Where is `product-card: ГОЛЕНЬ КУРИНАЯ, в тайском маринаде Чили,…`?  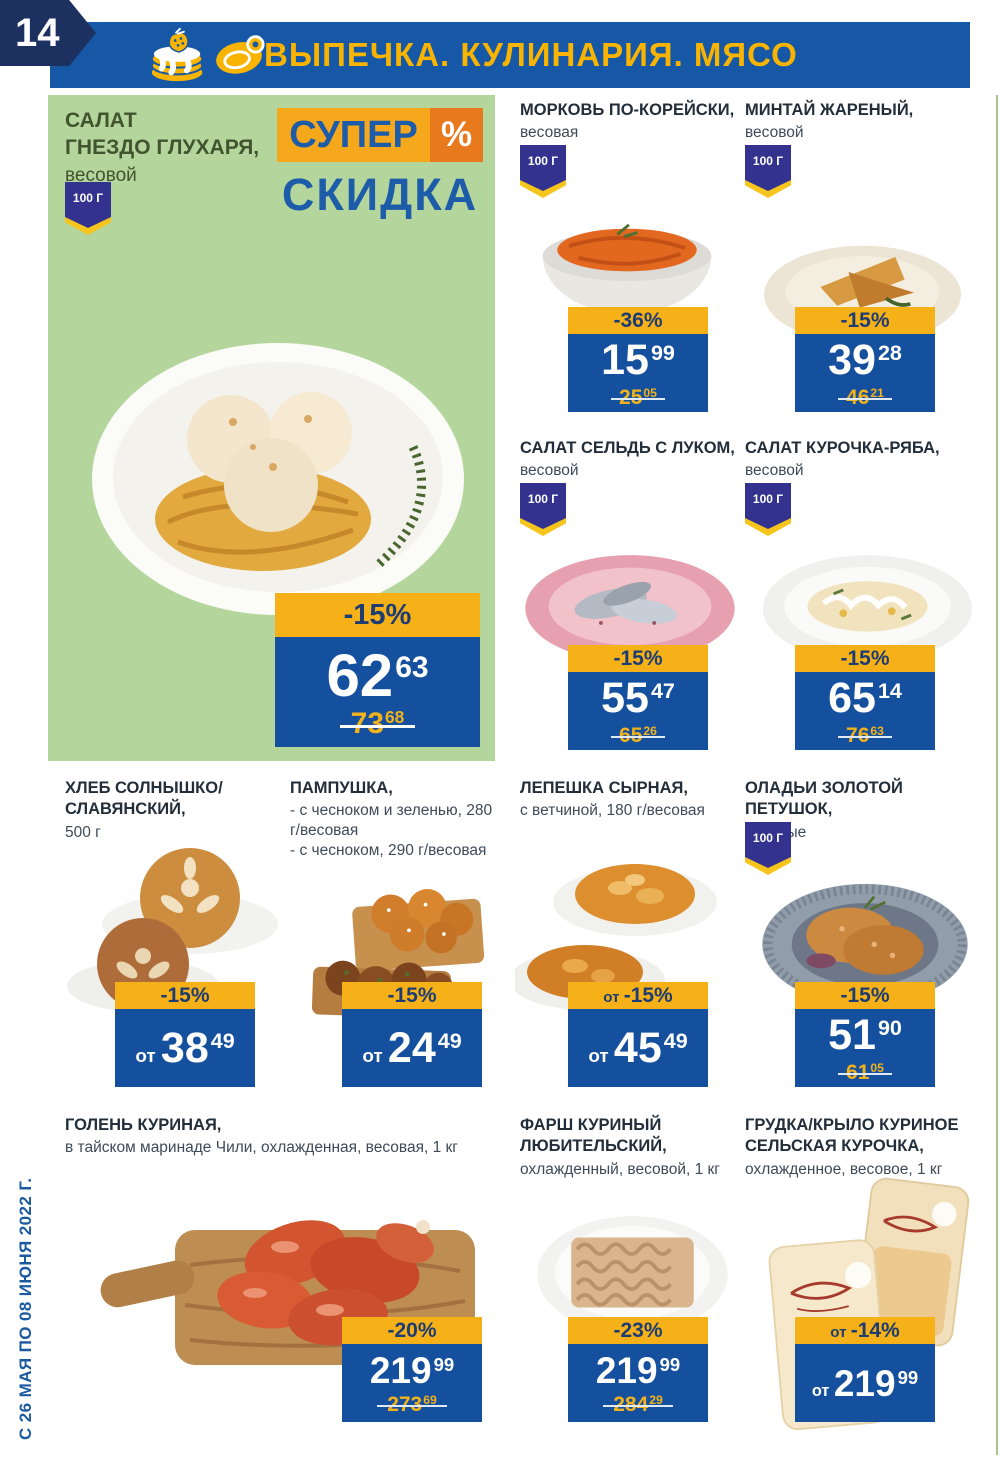 product-card: ГОЛЕНЬ КУРИНАЯ, в тайском маринаде Чили,… is located at coordinates (280, 1275).